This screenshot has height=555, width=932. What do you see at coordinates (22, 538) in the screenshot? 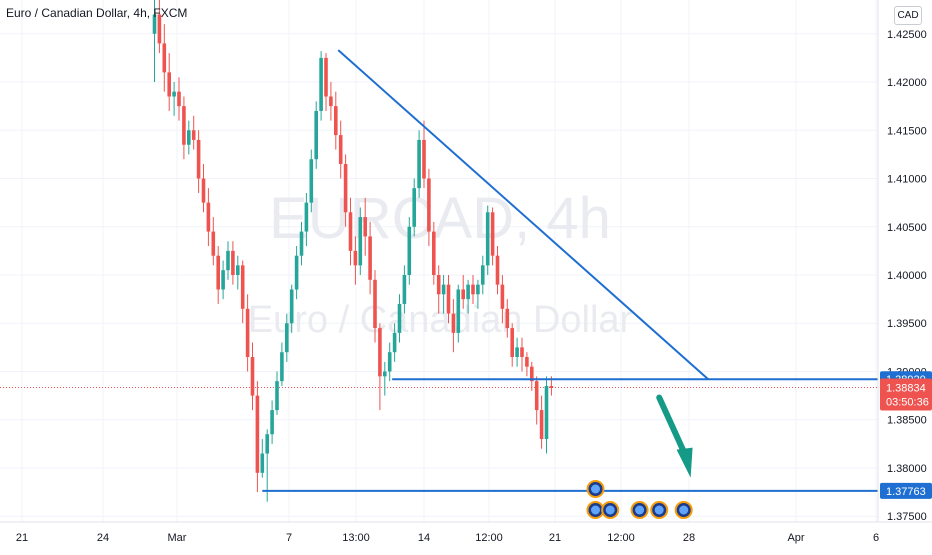
I see `time-tick-label: 21` at bounding box center [22, 538].